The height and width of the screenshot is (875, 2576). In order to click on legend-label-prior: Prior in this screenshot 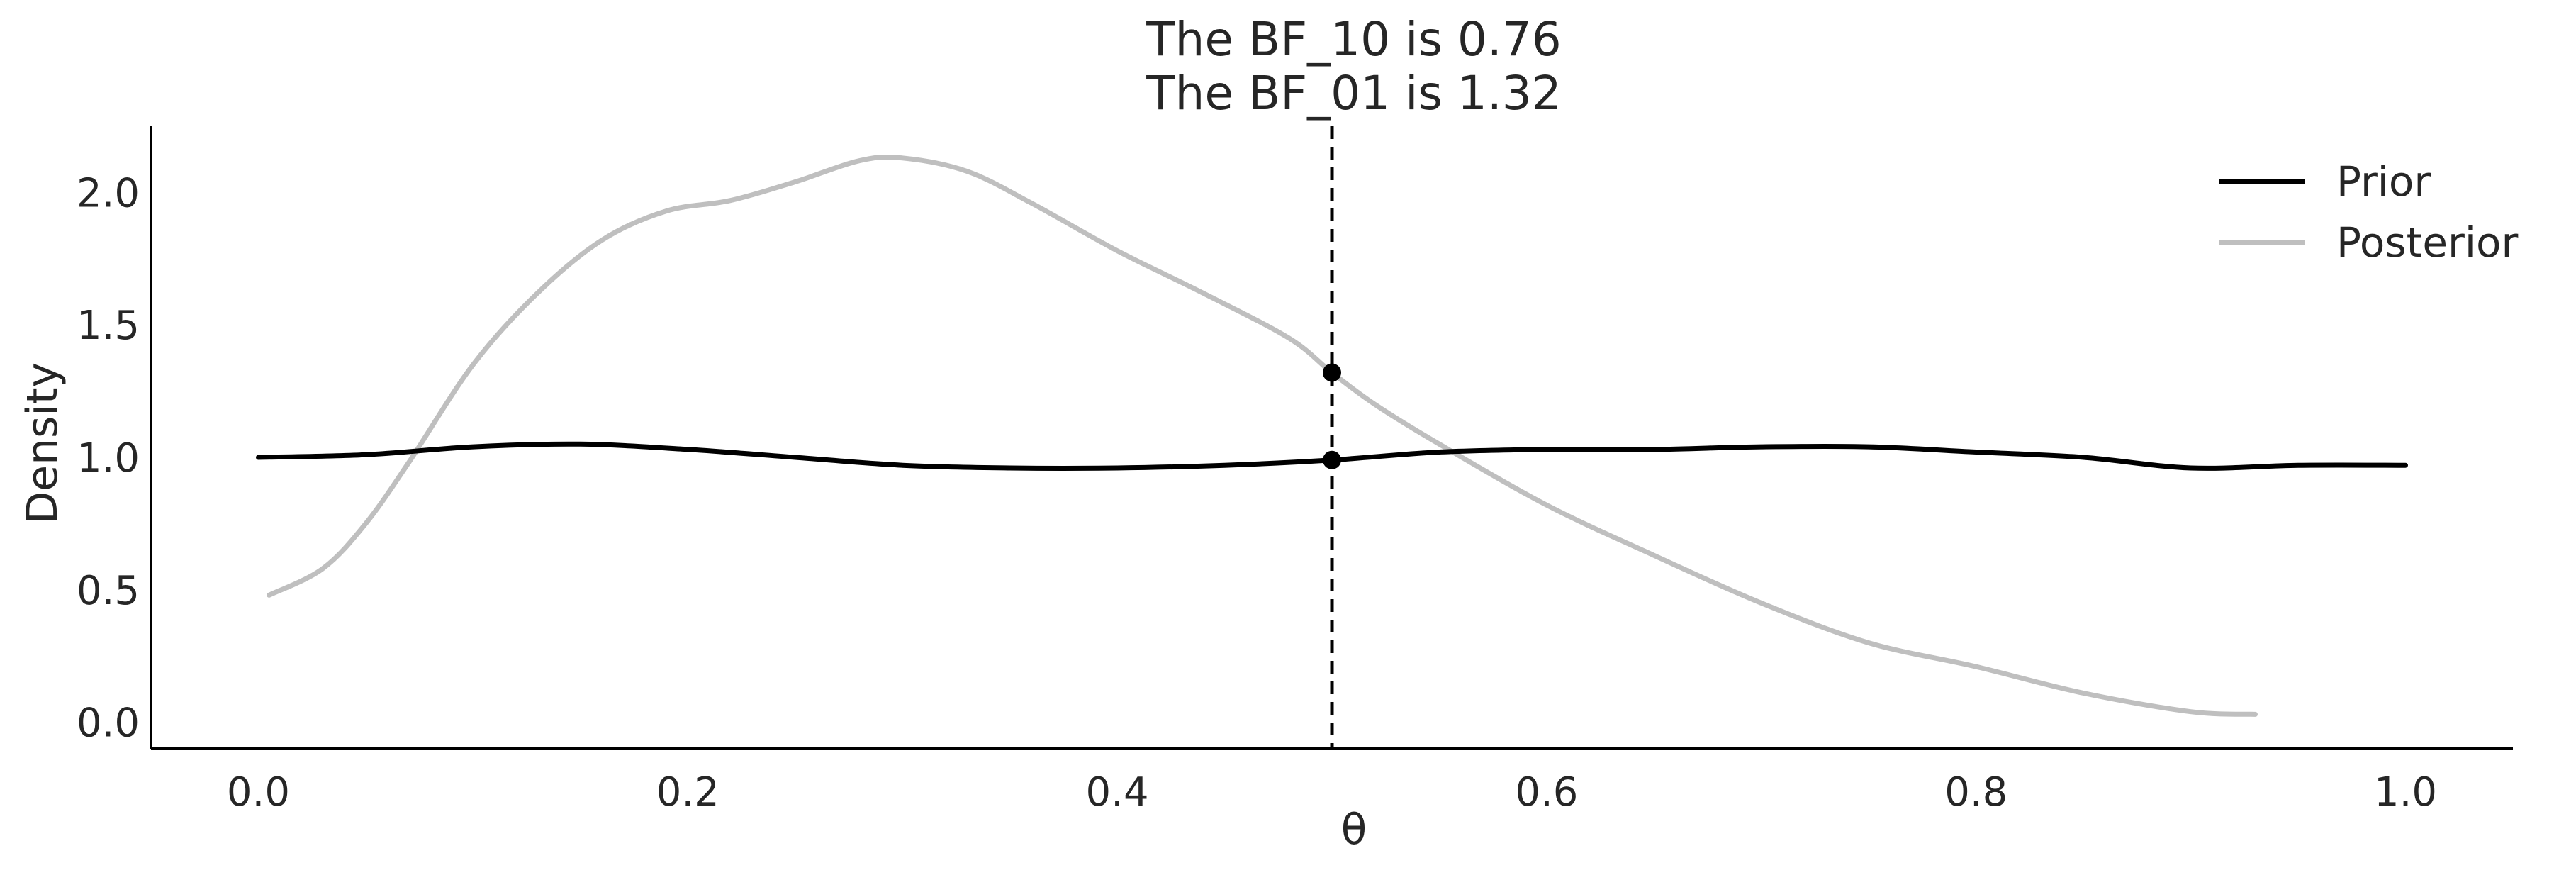, I will do `click(2383, 182)`.